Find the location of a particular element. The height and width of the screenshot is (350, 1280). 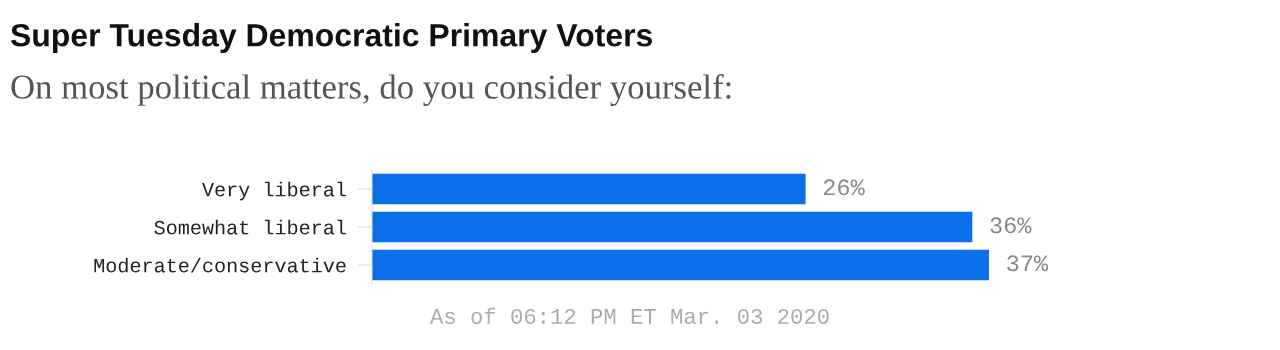

chart-subtitle: On most political matters, do you consider yourself: is located at coordinates (371, 90).